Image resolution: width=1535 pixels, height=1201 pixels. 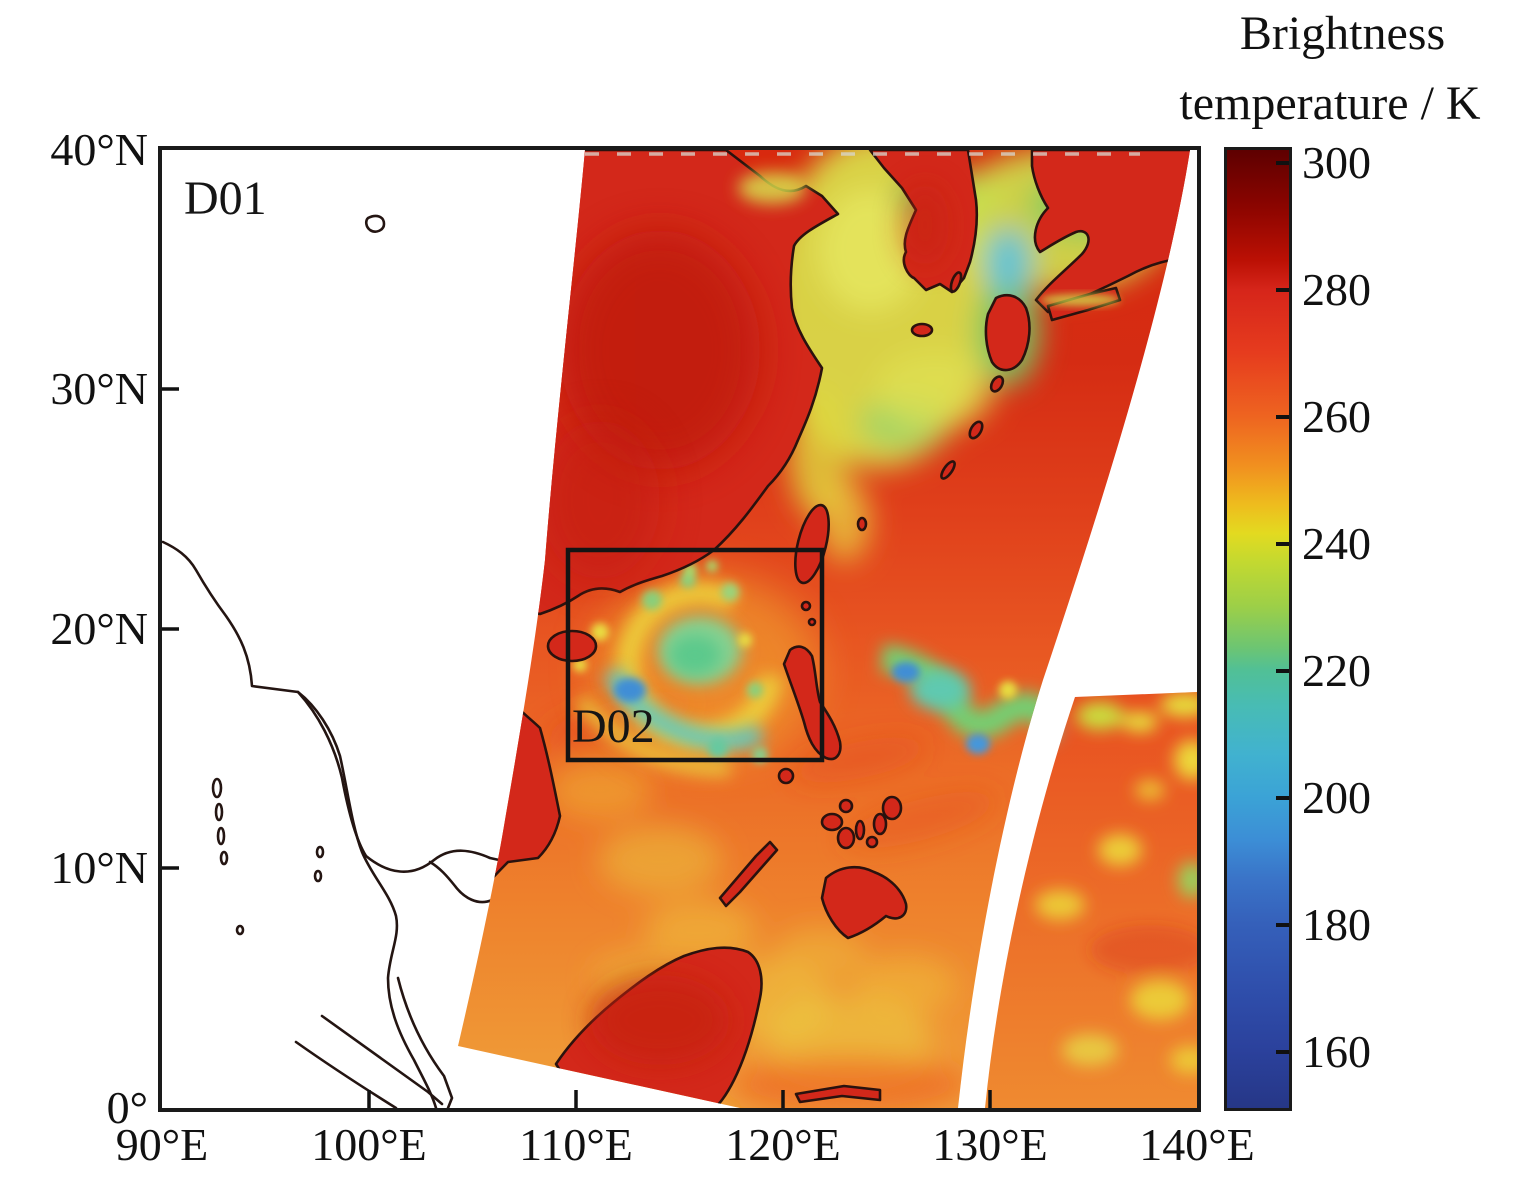 What do you see at coordinates (1197, 1144) in the screenshot?
I see `x-tick-label-140e: 140°E` at bounding box center [1197, 1144].